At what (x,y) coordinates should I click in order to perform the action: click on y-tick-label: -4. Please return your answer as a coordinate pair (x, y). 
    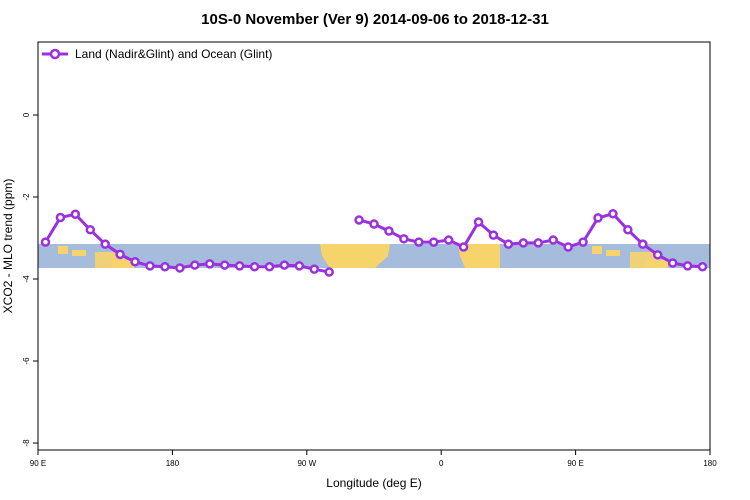
    Looking at the image, I should click on (26, 279).